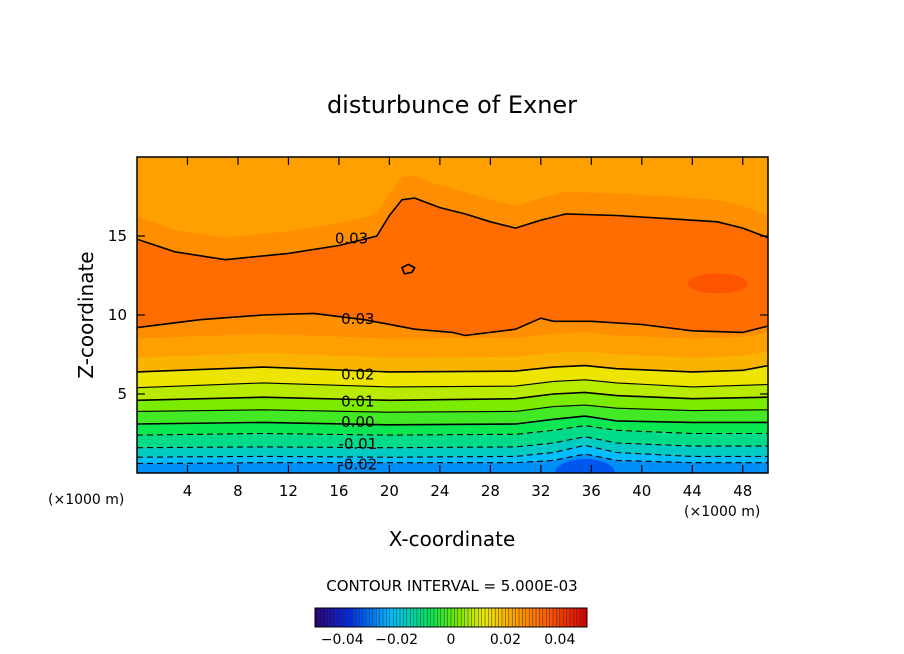 This screenshot has height=654, width=904. Describe the element at coordinates (559, 640) in the screenshot. I see `colorbar-tick-label: 0.04` at that location.